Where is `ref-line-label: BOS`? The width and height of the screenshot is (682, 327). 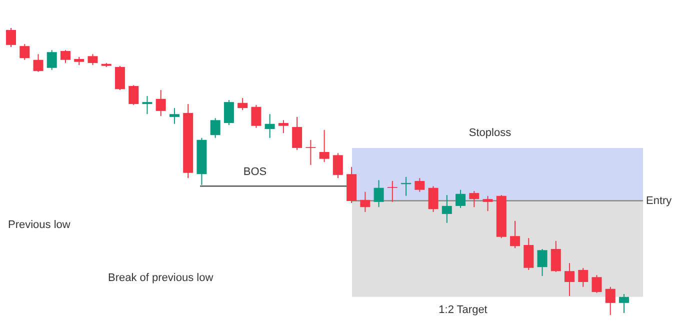 ref-line-label: BOS is located at coordinates (255, 172).